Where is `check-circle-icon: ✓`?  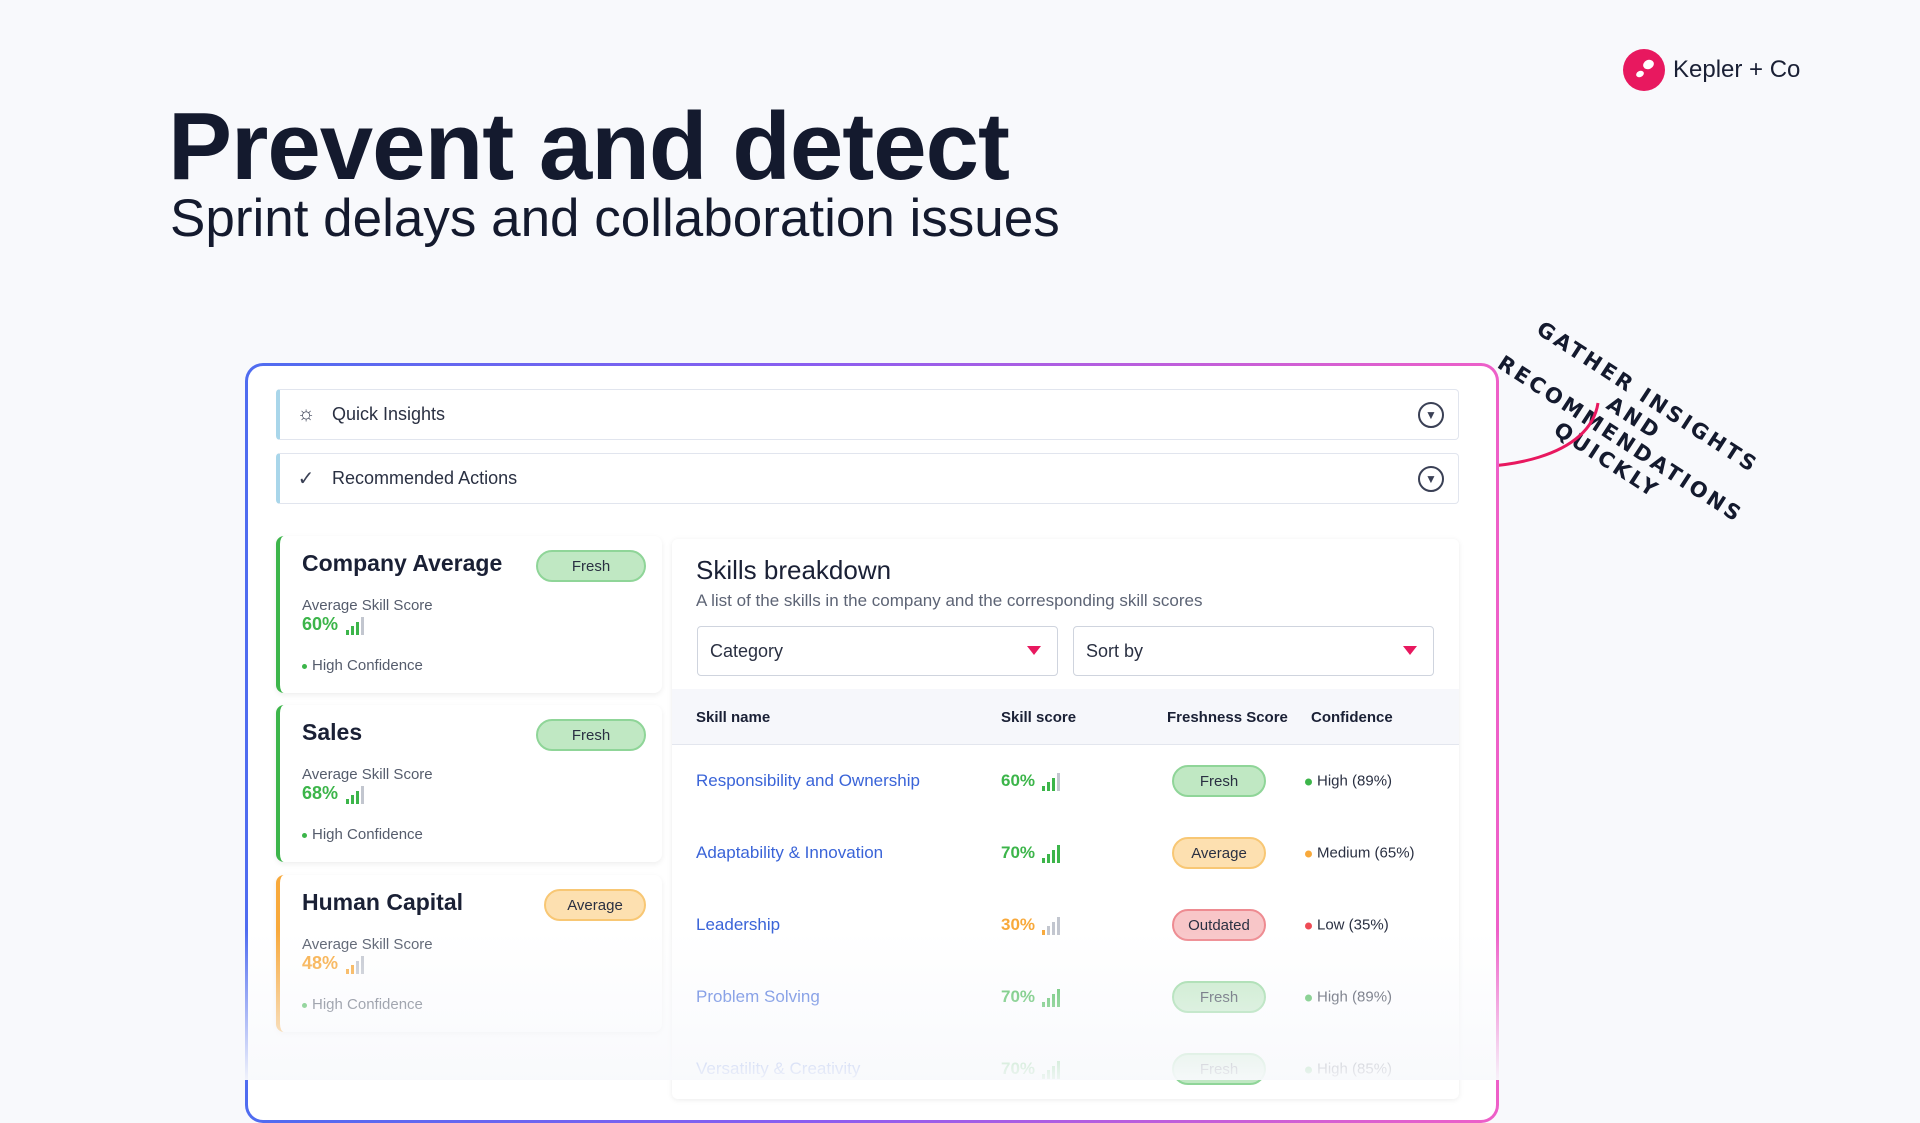
check-circle-icon: ✓ is located at coordinates (306, 479).